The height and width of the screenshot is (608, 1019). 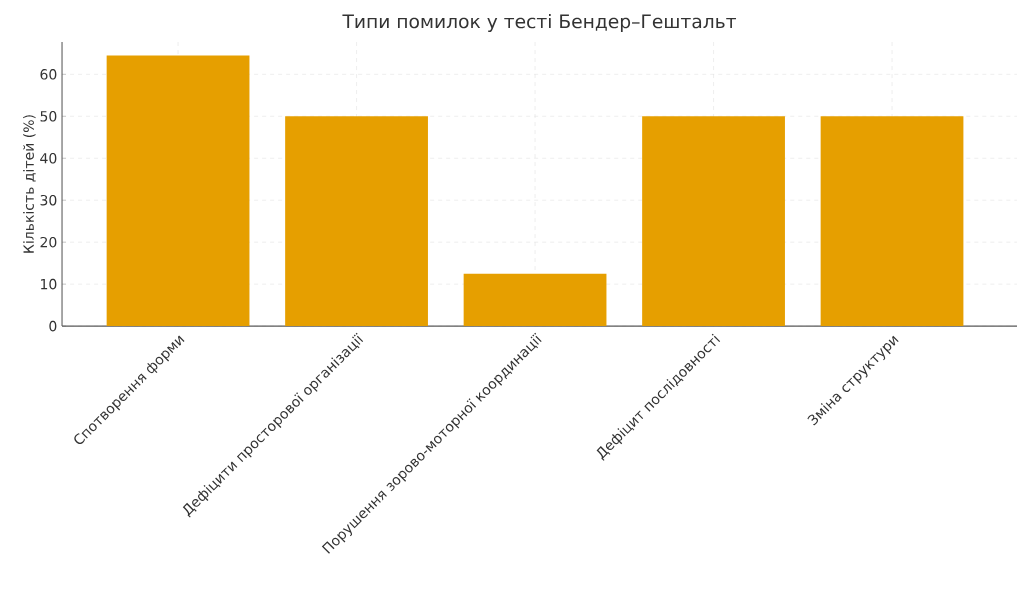 I want to click on y-tick-label: 40, so click(x=48, y=158).